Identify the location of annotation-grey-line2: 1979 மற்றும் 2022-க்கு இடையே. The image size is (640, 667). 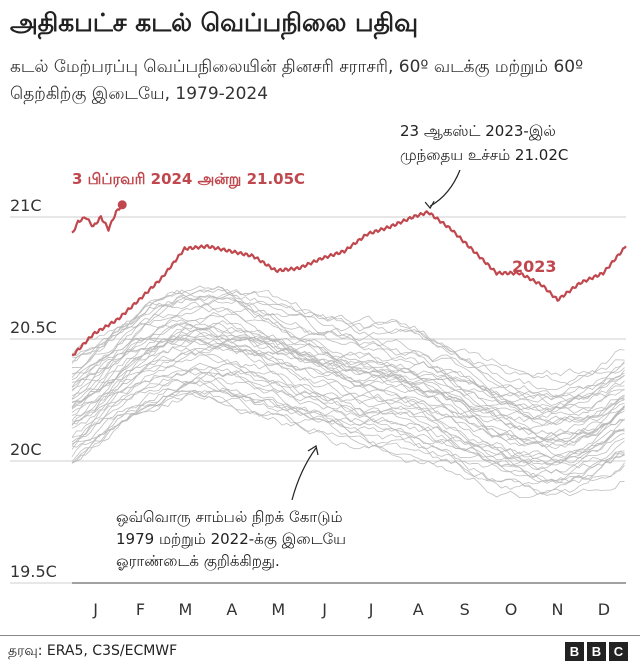
(231, 539).